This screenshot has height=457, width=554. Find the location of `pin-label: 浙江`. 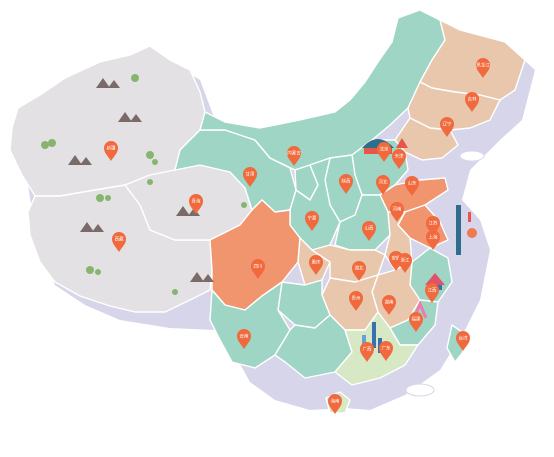

pin-label: 浙江 is located at coordinates (405, 260).